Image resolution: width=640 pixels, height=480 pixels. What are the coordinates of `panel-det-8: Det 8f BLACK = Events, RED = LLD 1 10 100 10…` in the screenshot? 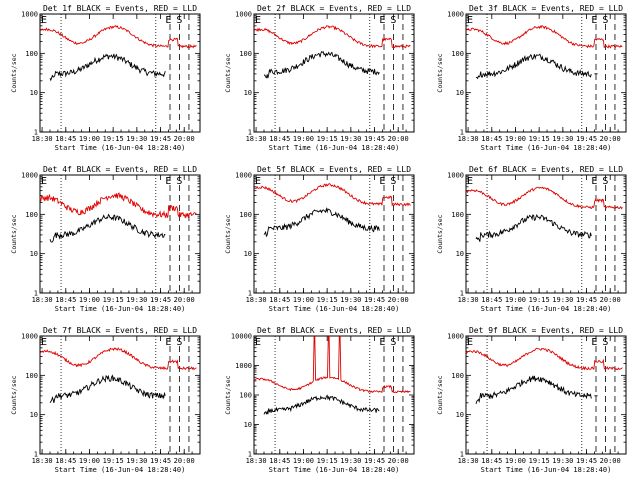 It's located at (319, 400).